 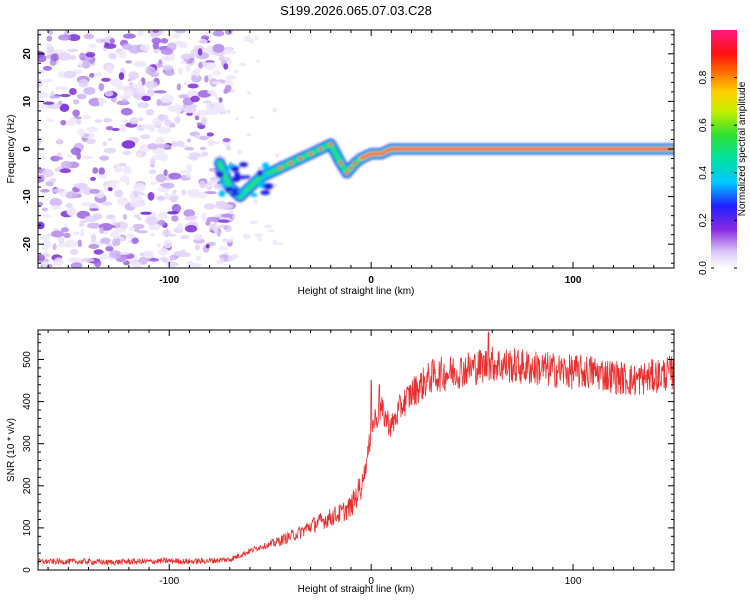 I want to click on y-tick-label: 400, so click(x=27, y=401).